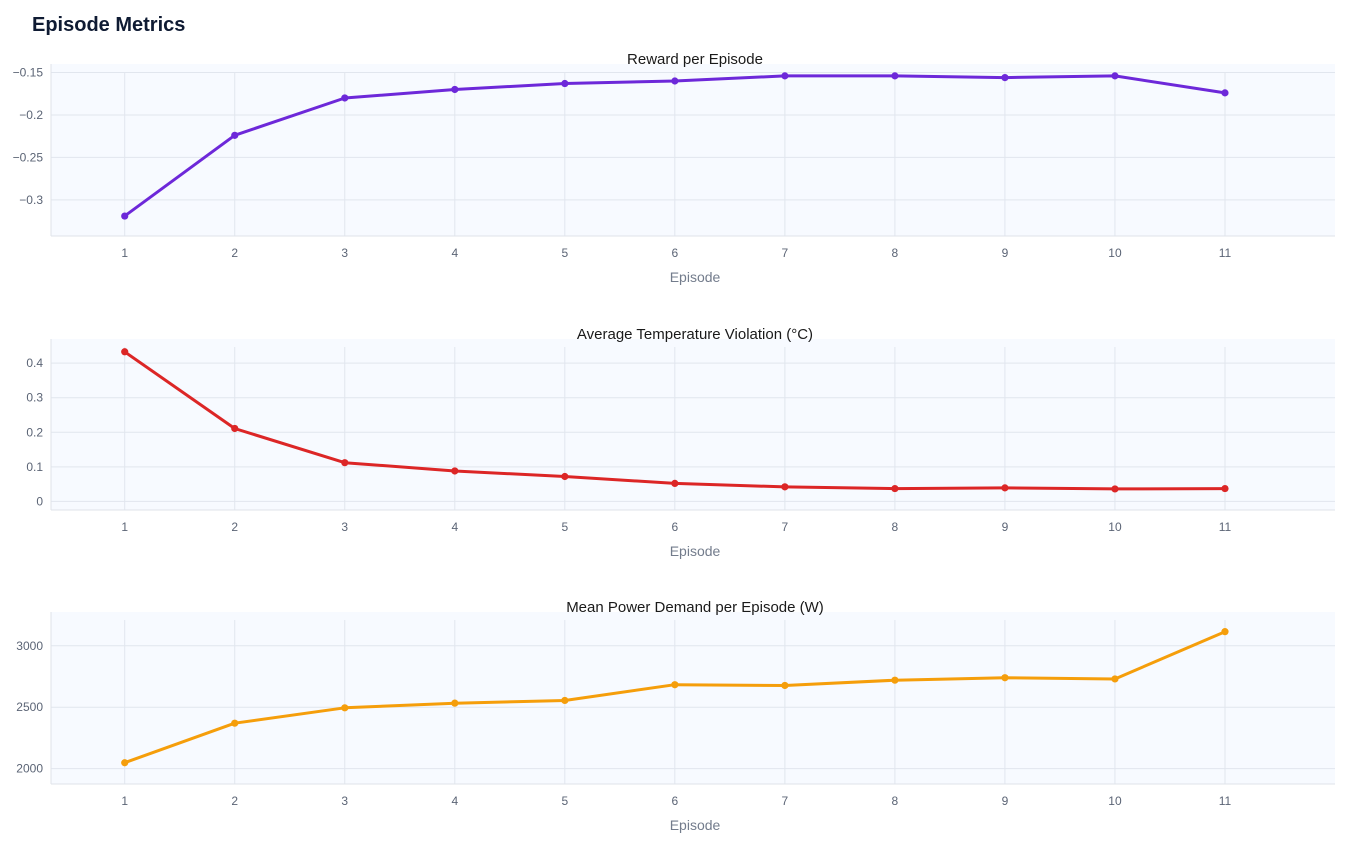 The width and height of the screenshot is (1363, 850). Describe the element at coordinates (34, 398) in the screenshot. I see `y-tick-label: 0.3` at that location.